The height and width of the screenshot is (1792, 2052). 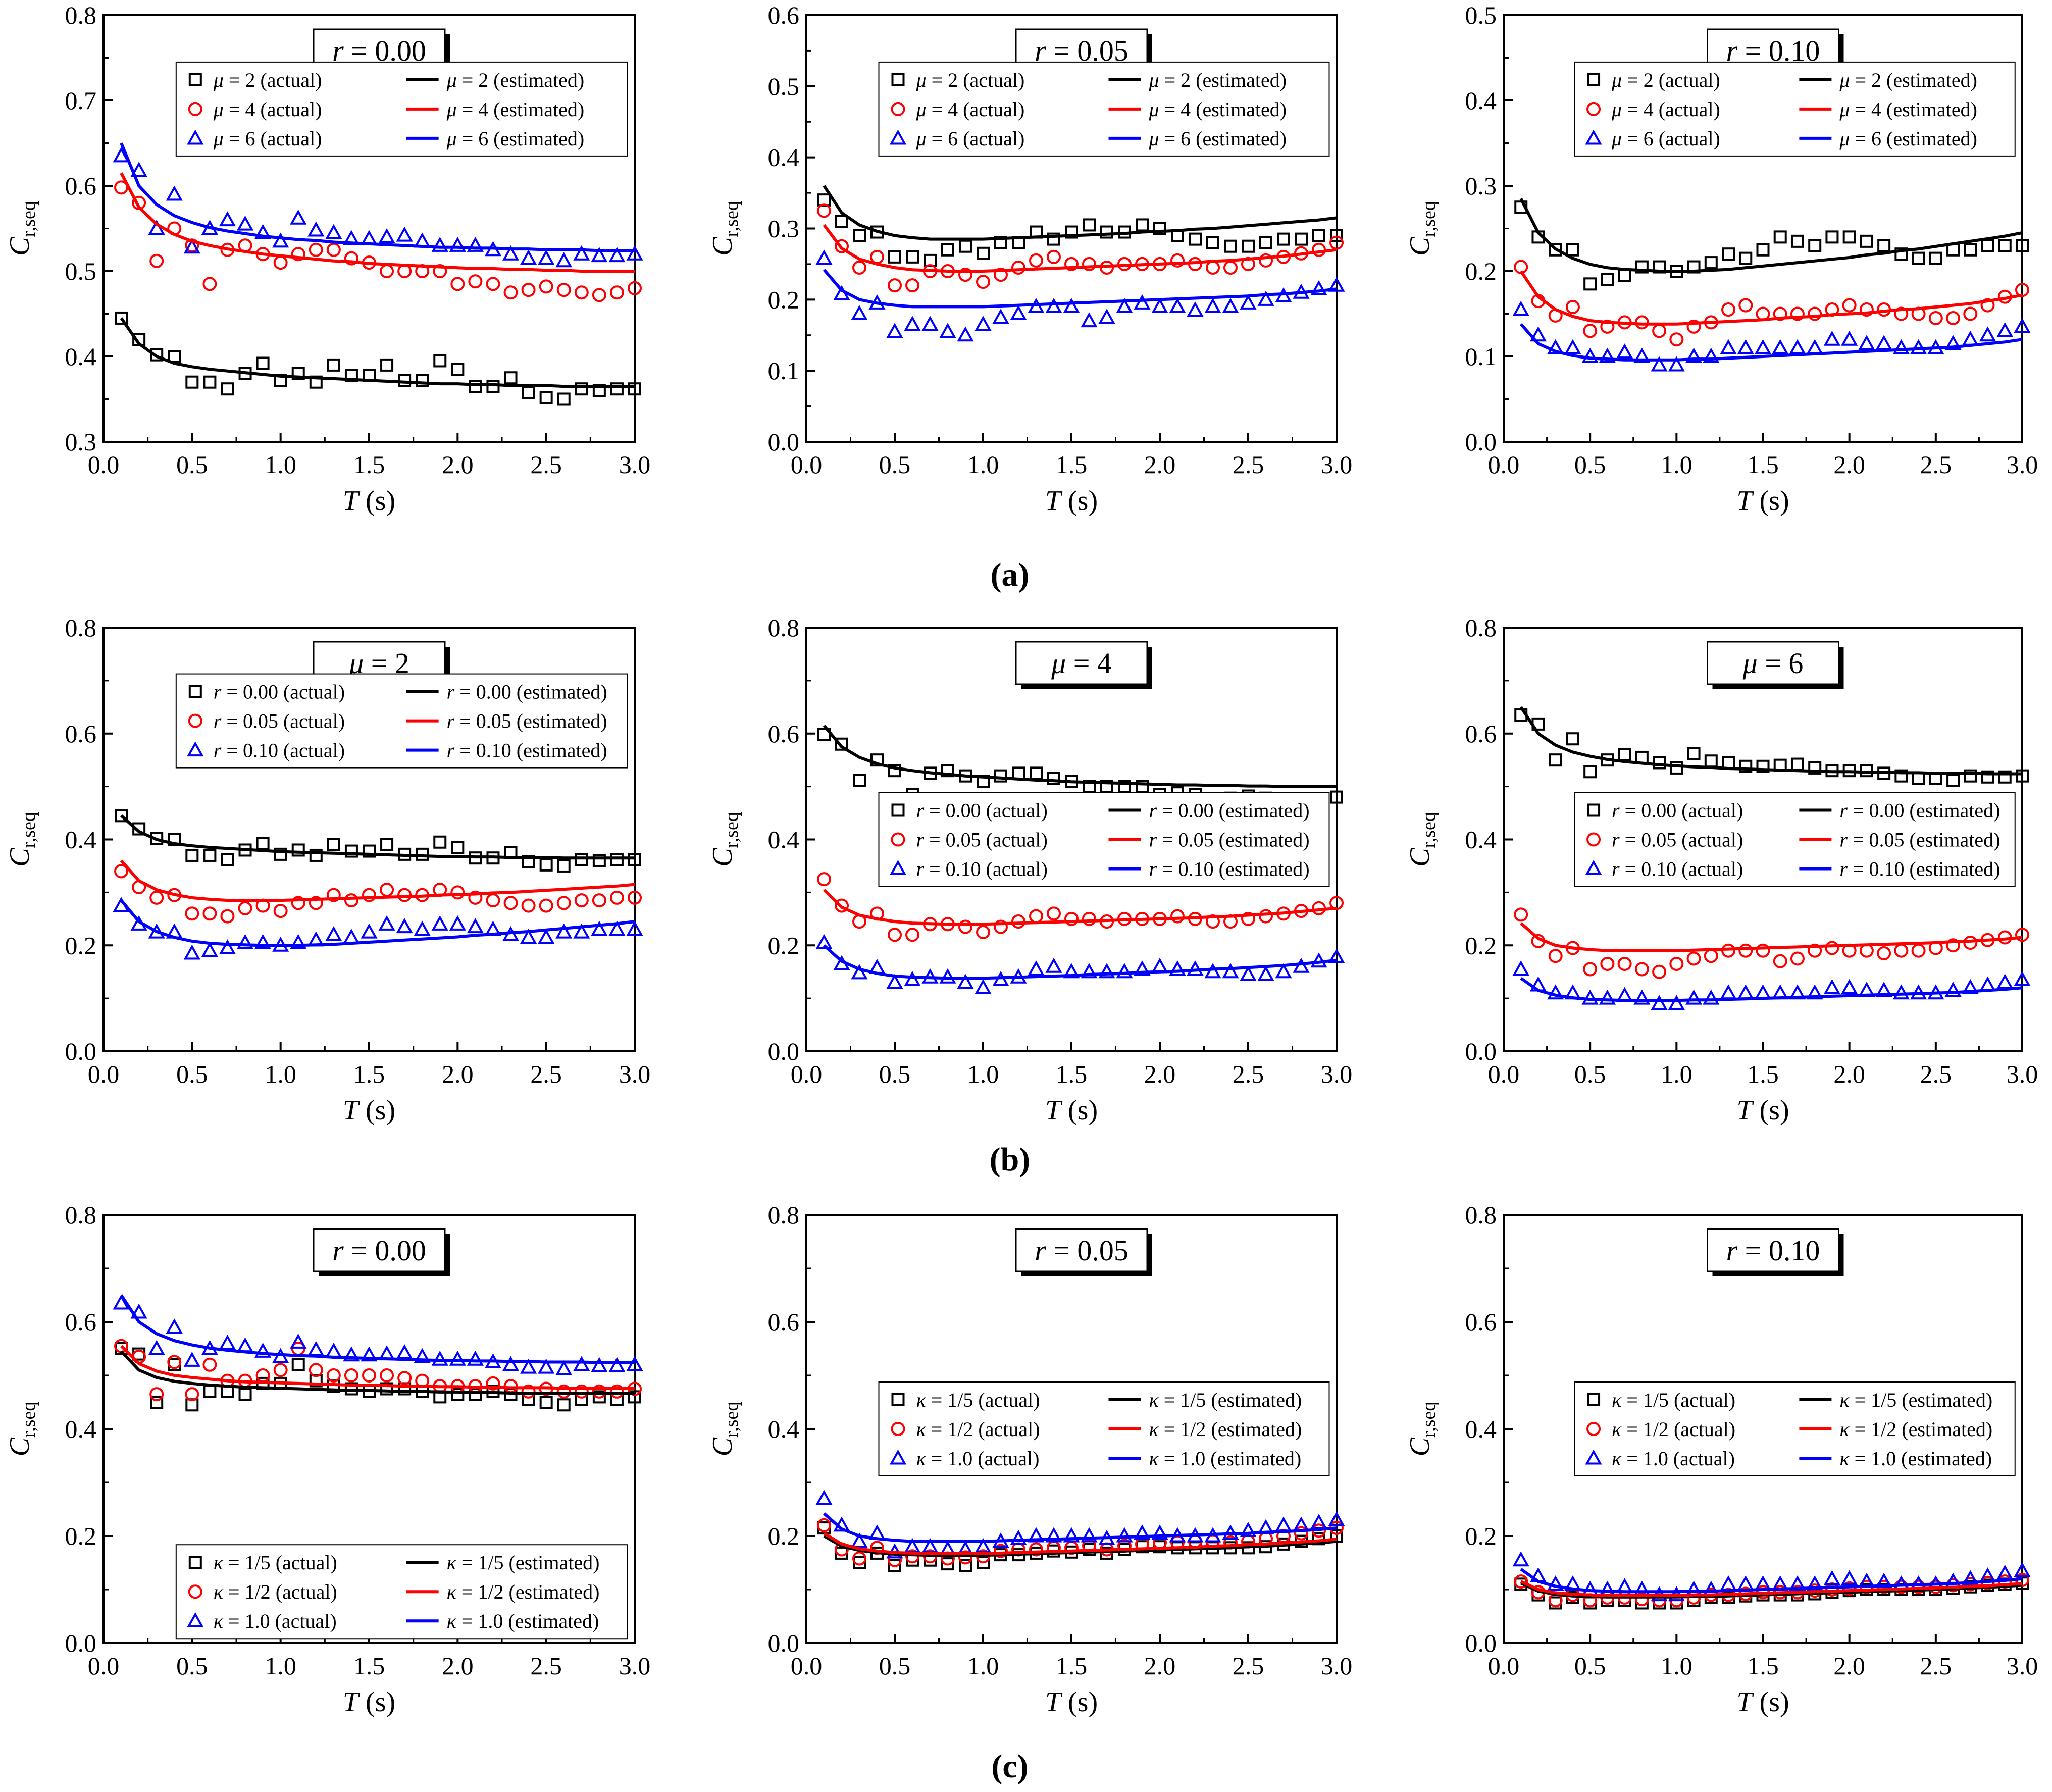 What do you see at coordinates (784, 1429) in the screenshot?
I see `y-tick-label: 0.4` at bounding box center [784, 1429].